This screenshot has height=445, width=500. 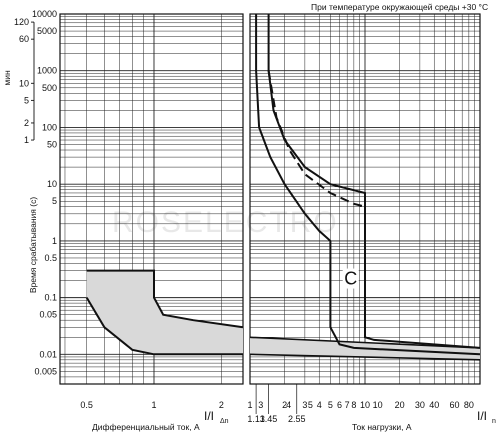 I want to click on x-tick-label-right: 4, so click(x=319, y=405).